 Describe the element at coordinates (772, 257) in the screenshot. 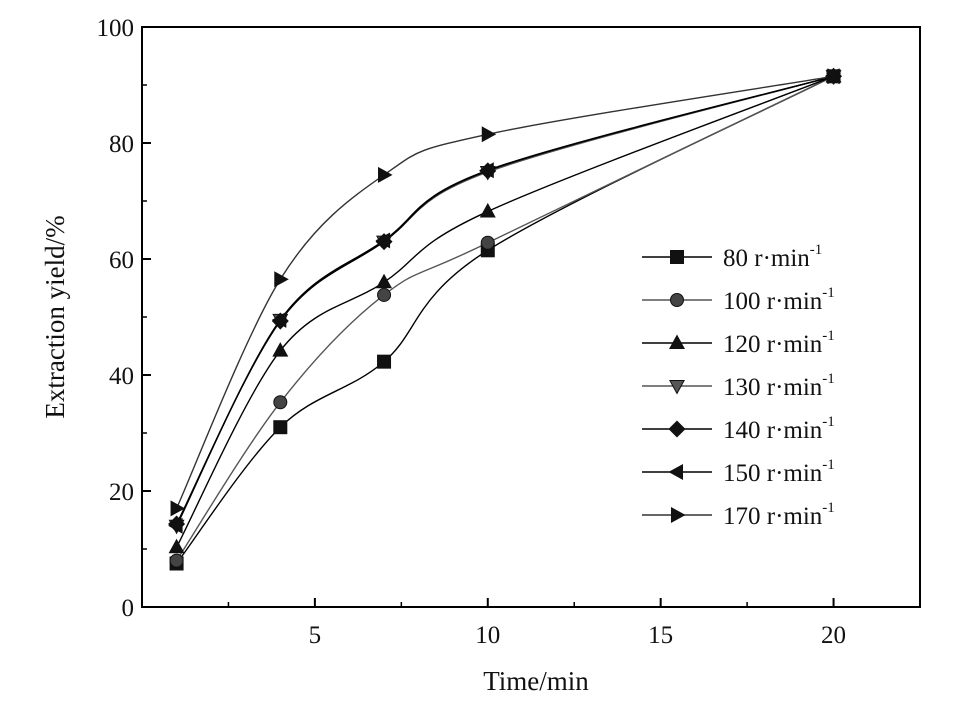

I see `legend-label: 80 r·min-1` at that location.